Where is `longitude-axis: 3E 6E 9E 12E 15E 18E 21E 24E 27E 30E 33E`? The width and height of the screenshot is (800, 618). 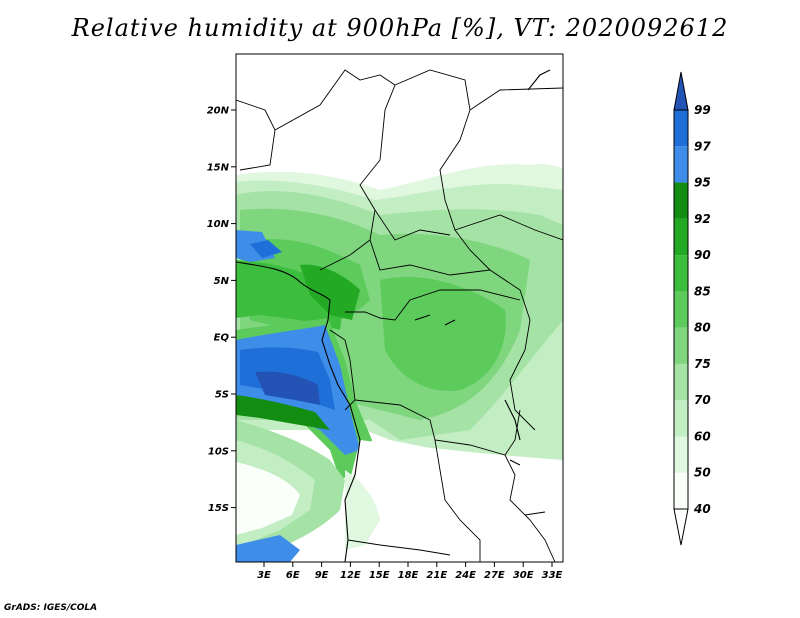
longitude-axis: 3E 6E 9E 12E 15E 18E 21E 24E 27E 30E 33E is located at coordinates (410, 571).